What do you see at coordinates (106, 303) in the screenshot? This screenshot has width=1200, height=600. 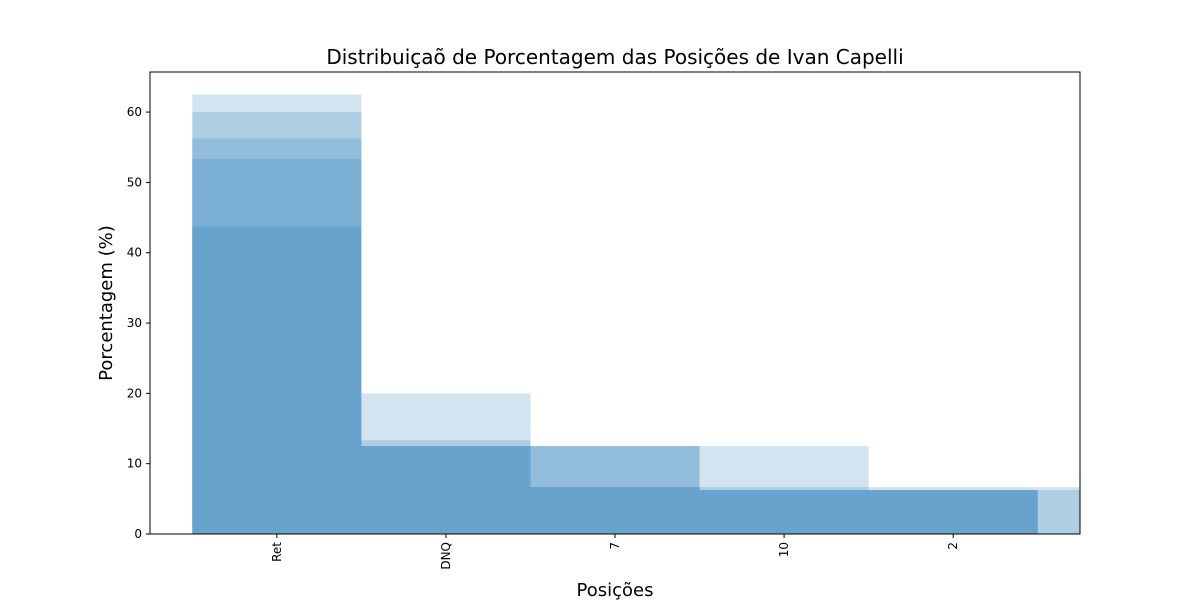 I see `y-axis-label: Porcentagem (%)` at bounding box center [106, 303].